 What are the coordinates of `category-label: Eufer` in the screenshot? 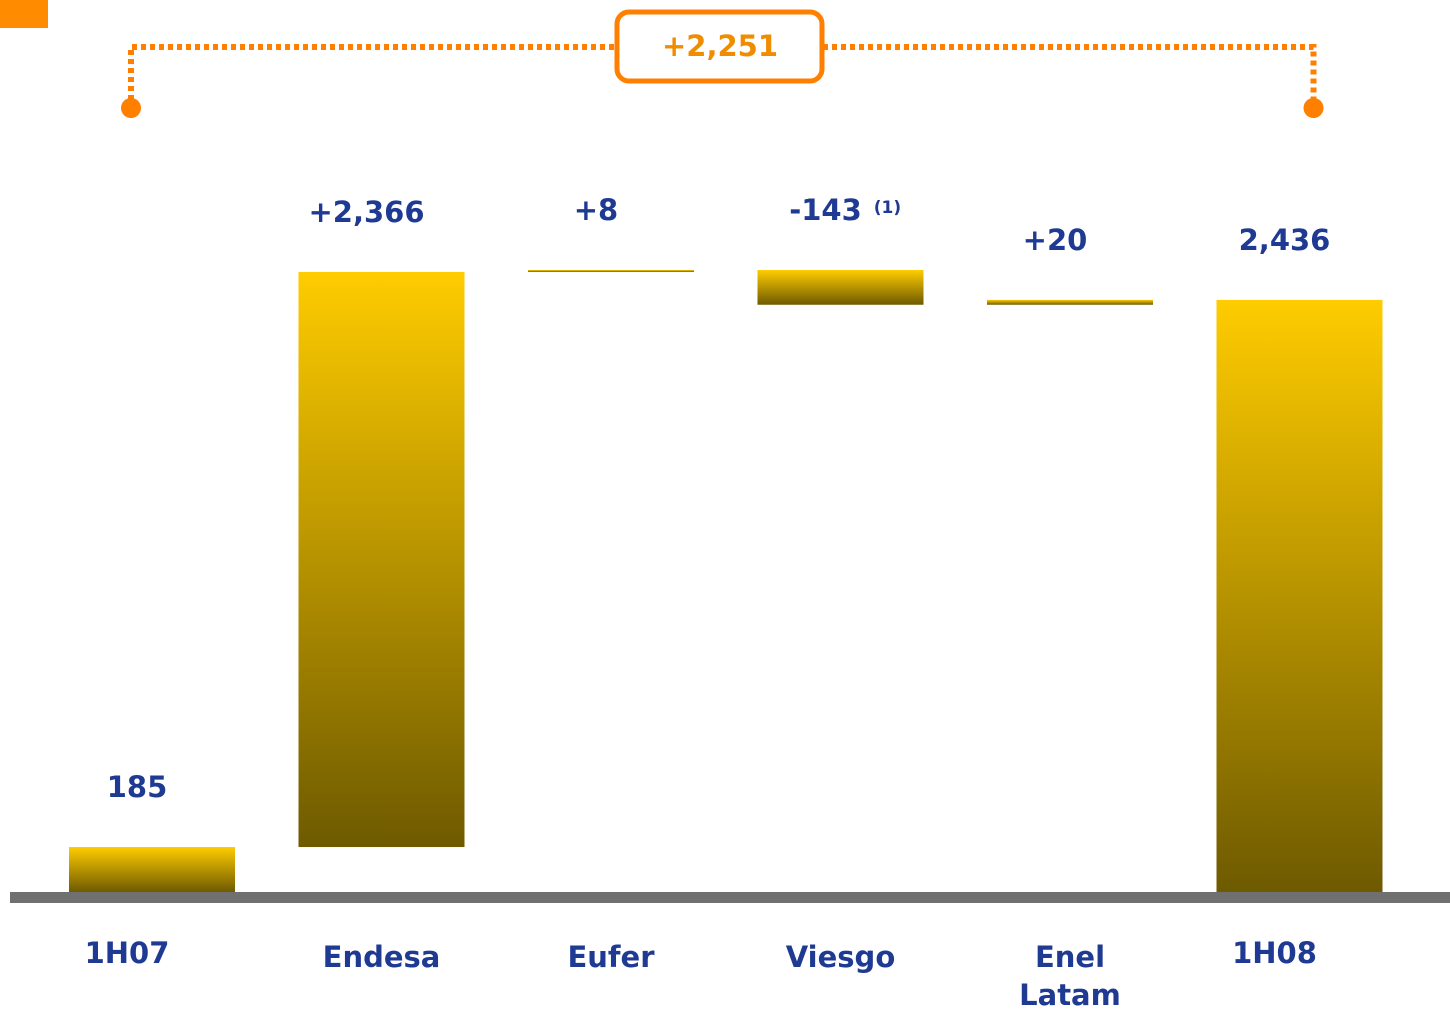 It's located at (611, 957).